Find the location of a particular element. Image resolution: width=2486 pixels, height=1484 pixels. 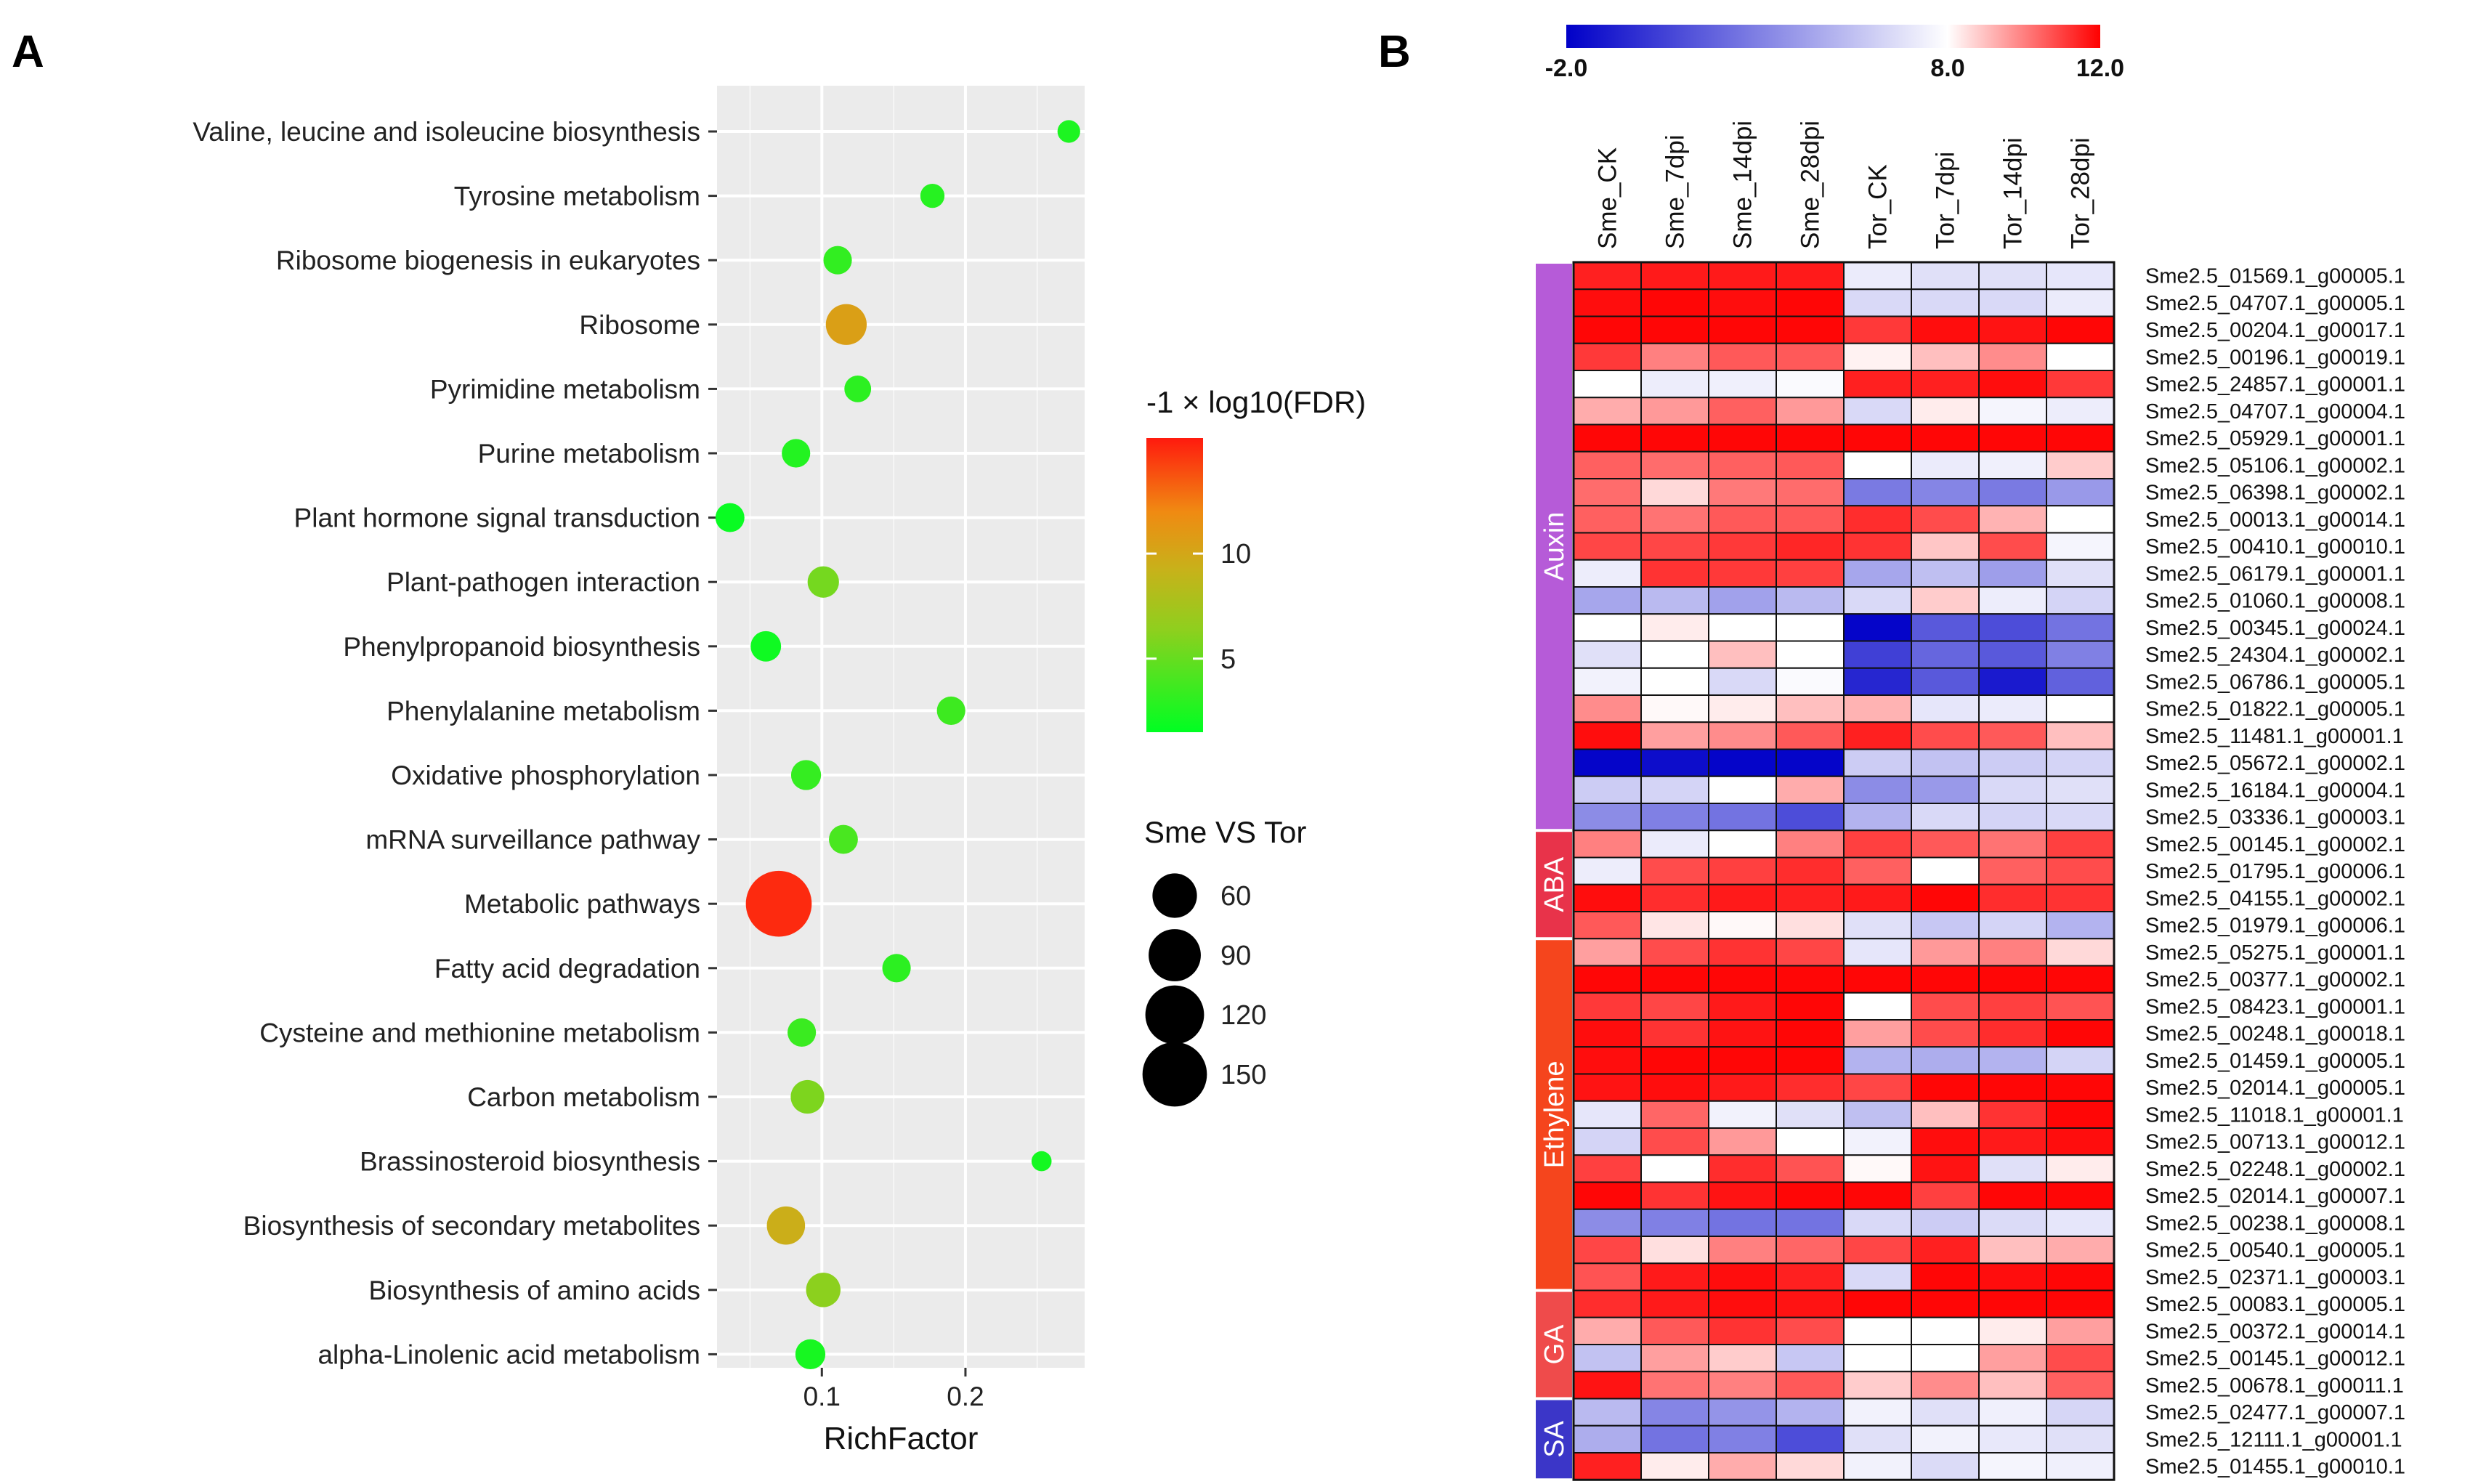

gene-label: Sme2.5_00204.1_g00017.1 is located at coordinates (2275, 330).